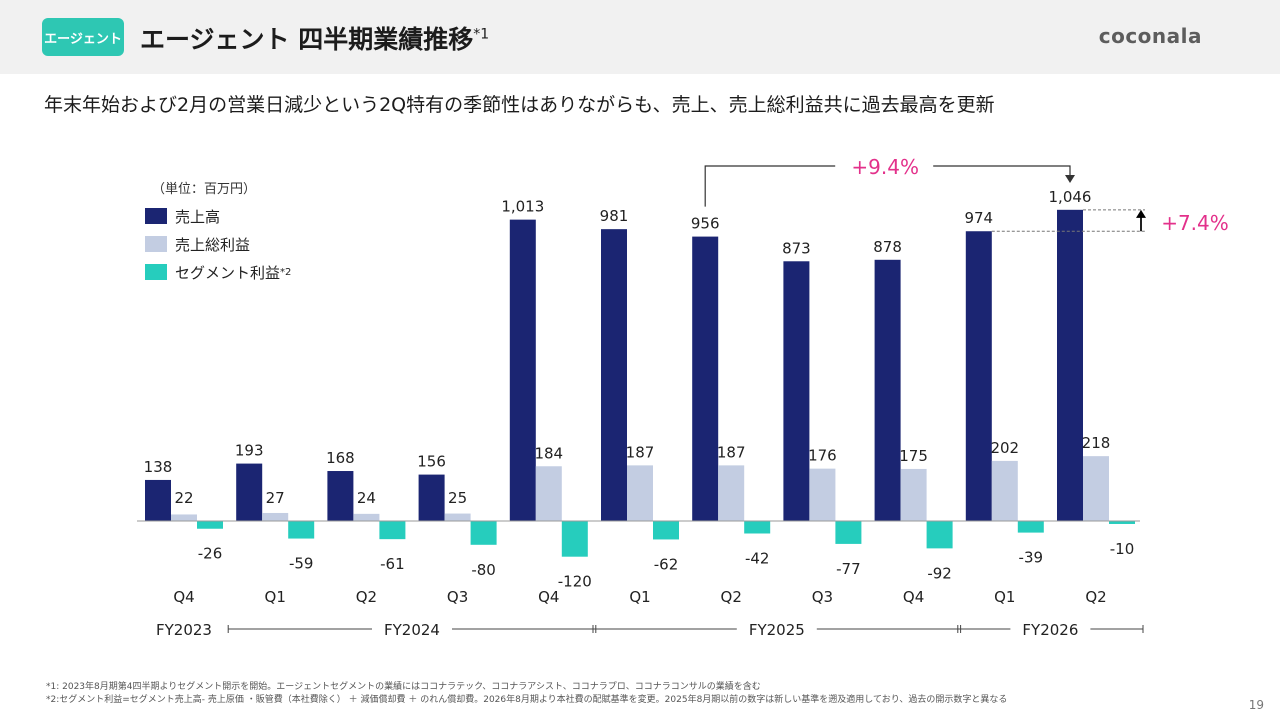 The width and height of the screenshot is (1280, 720). Describe the element at coordinates (204, 189) in the screenshot. I see `unit-label: （単位：百万円）` at that location.